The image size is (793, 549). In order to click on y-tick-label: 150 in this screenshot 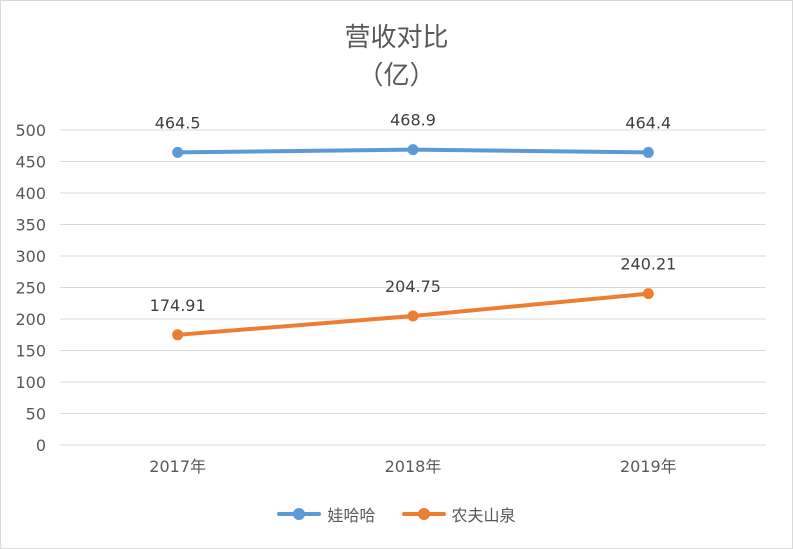, I will do `click(30, 351)`.